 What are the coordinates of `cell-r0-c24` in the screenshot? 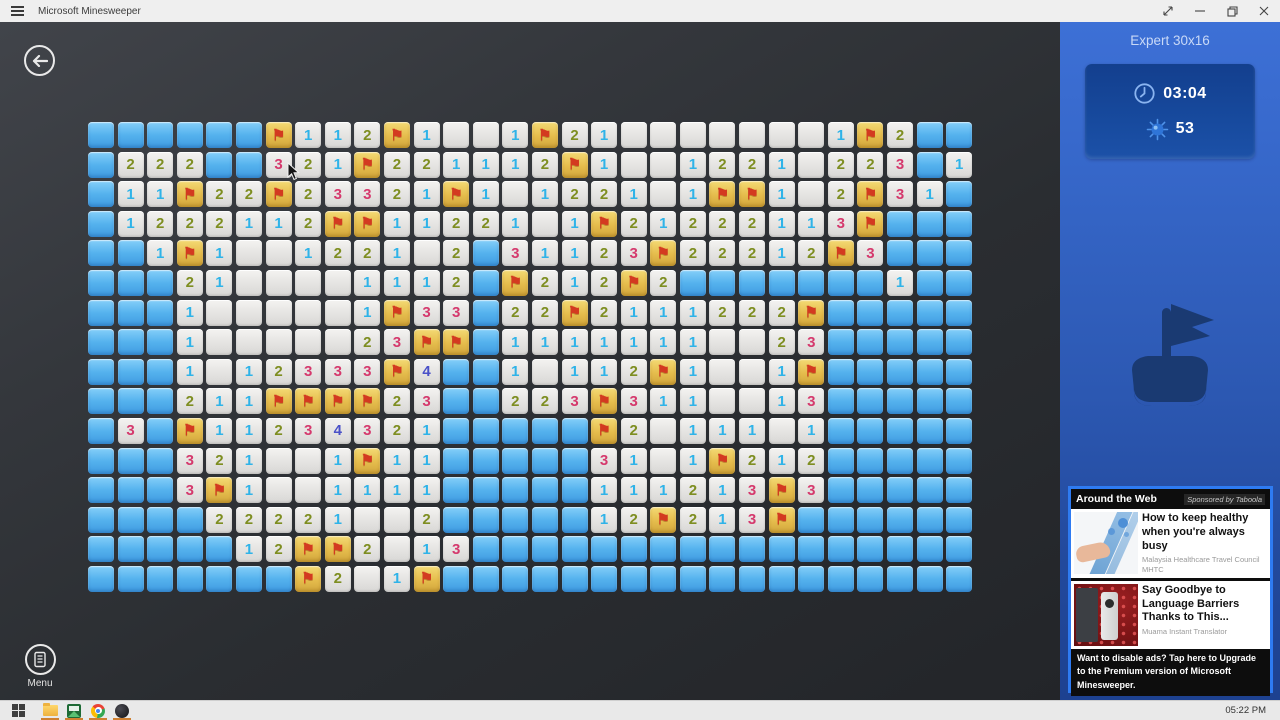 It's located at (811, 135).